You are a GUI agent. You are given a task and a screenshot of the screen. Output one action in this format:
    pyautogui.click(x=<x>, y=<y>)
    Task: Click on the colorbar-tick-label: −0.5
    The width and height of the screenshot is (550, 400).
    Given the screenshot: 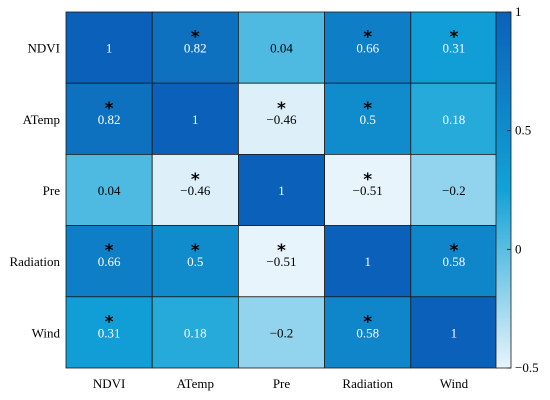 What is the action you would take?
    pyautogui.click(x=527, y=367)
    